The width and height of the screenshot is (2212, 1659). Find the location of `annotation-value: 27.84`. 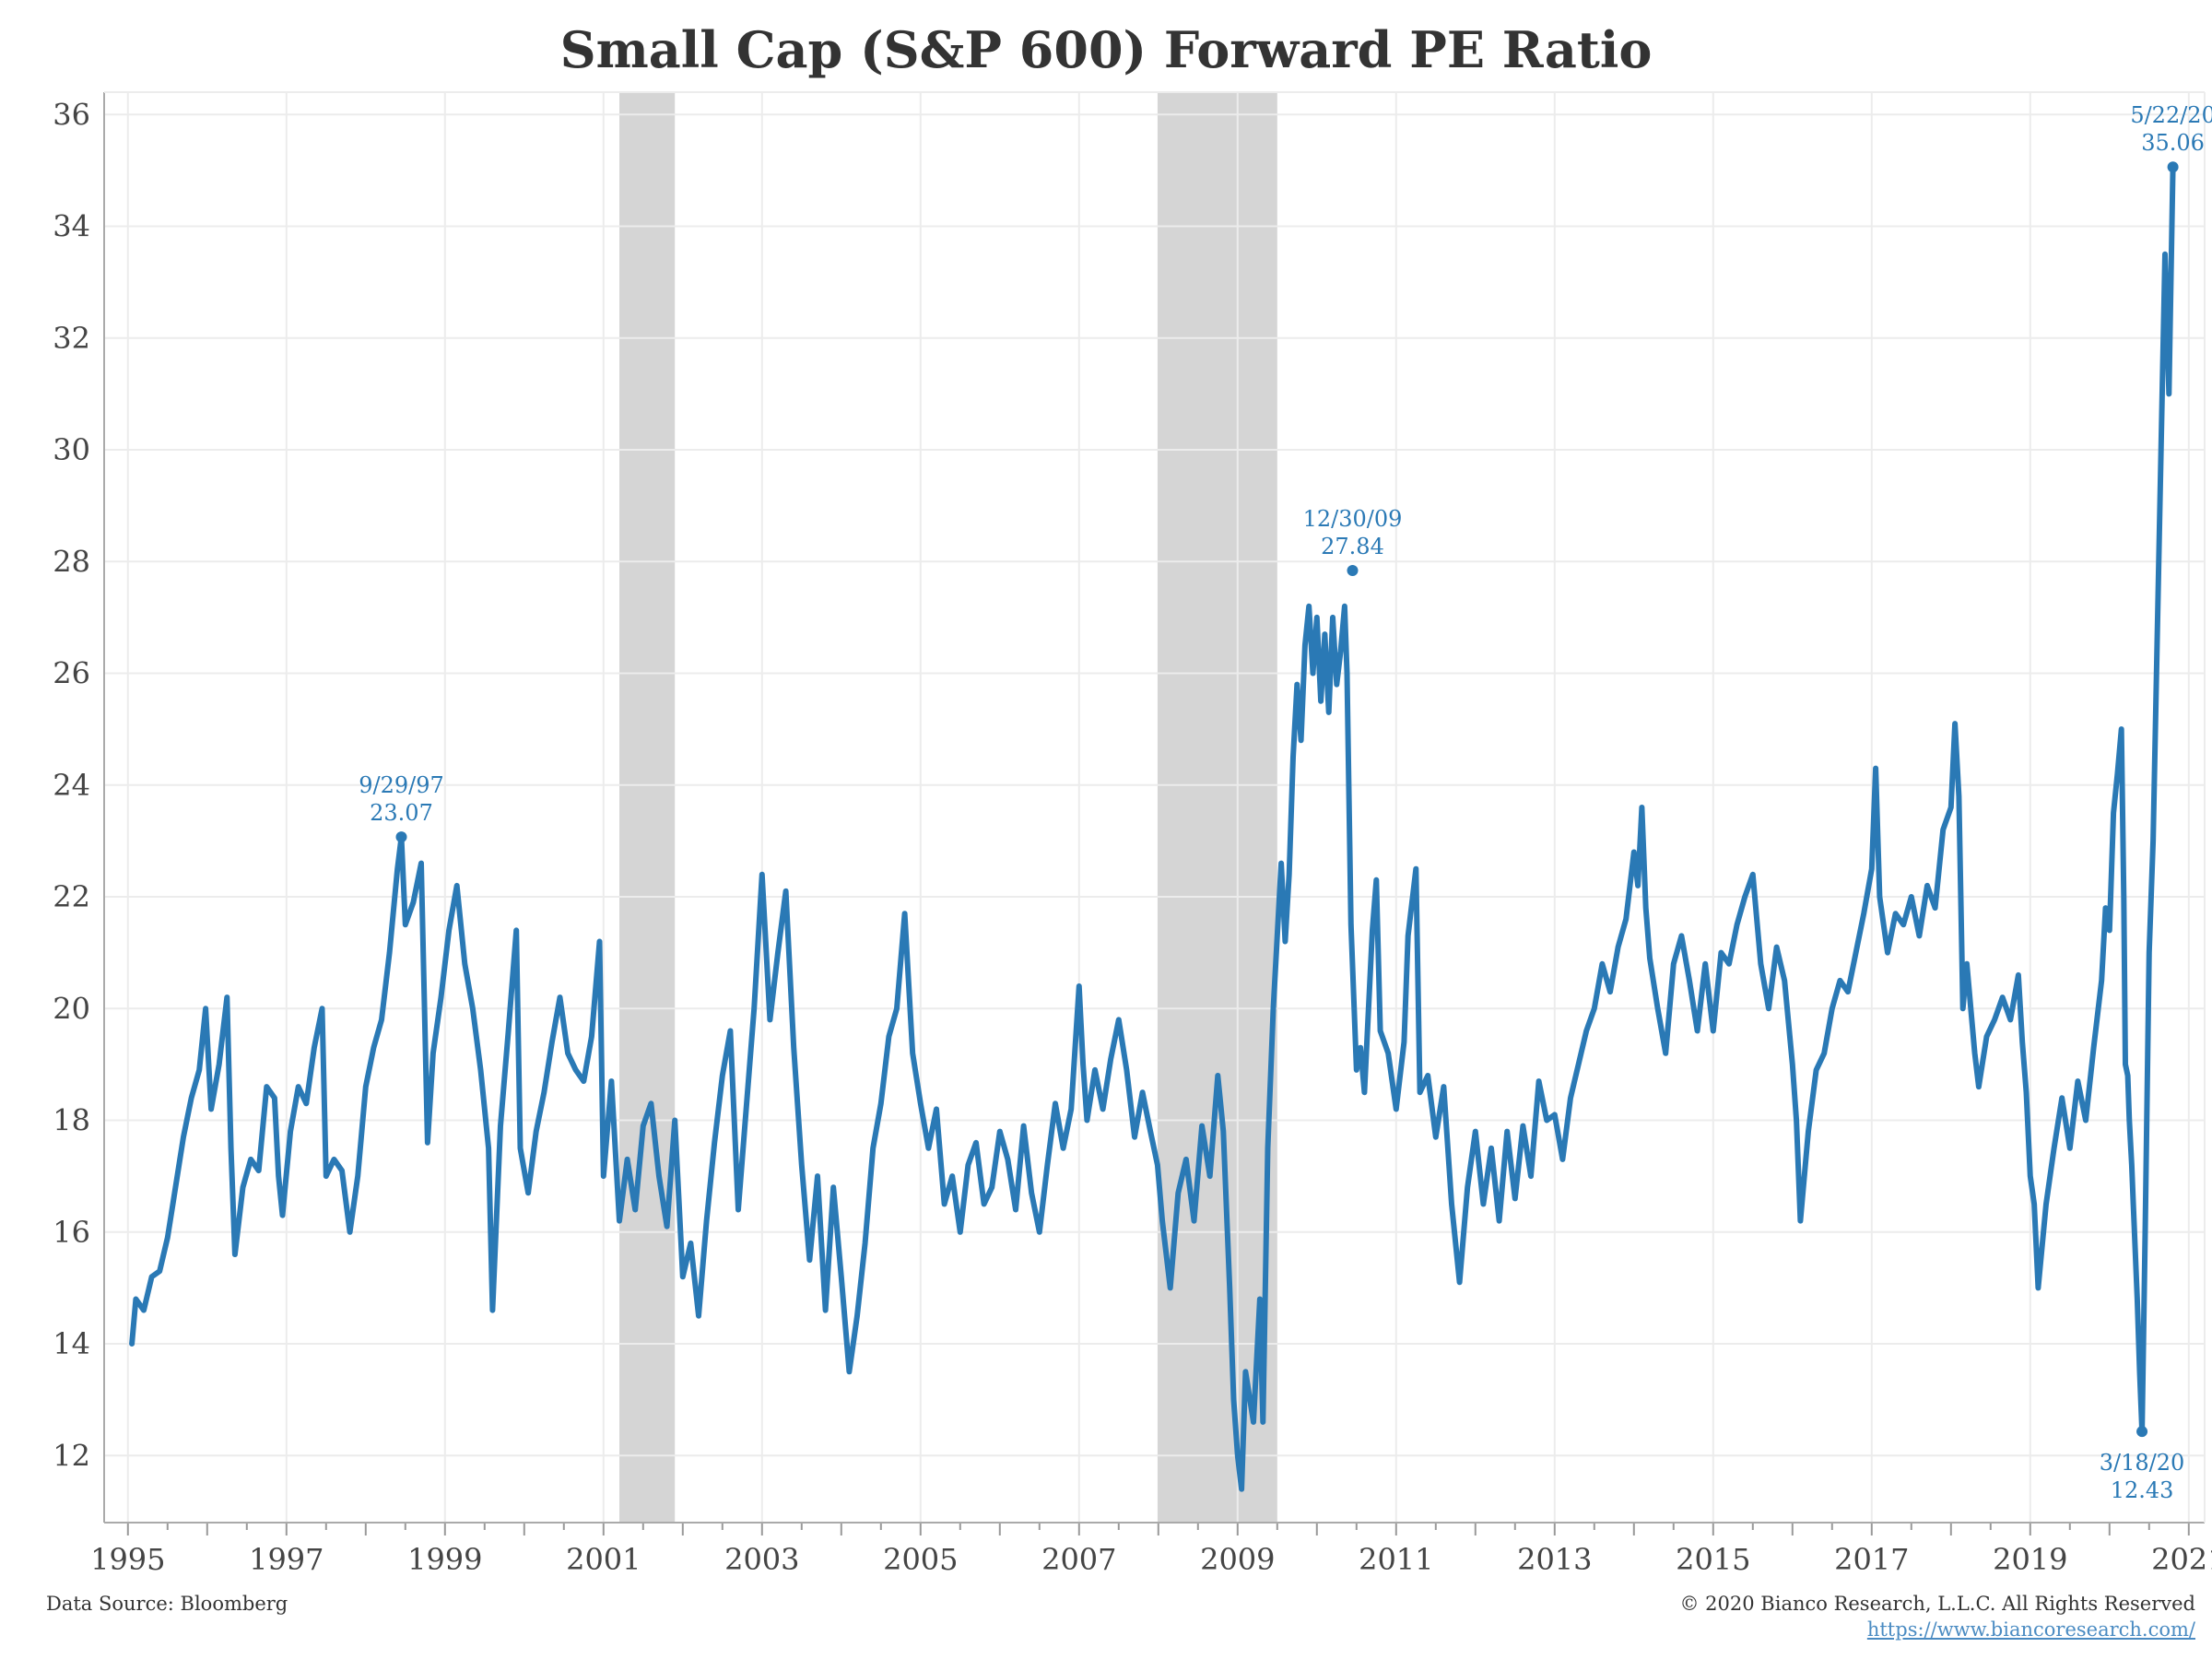

annotation-value: 27.84 is located at coordinates (1352, 546).